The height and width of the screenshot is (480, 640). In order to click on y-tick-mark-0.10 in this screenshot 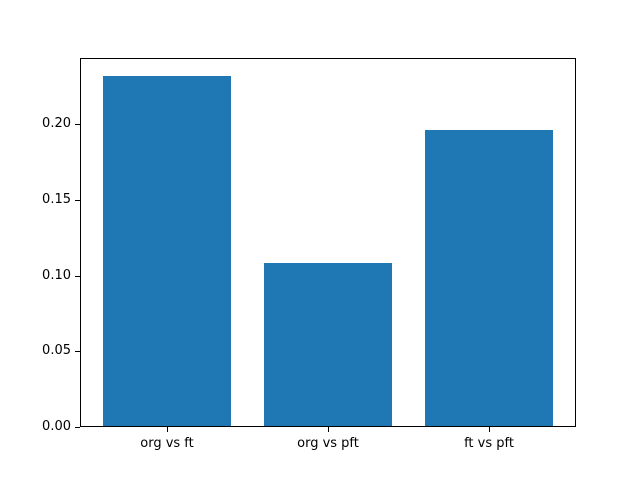, I will do `click(77, 276)`.